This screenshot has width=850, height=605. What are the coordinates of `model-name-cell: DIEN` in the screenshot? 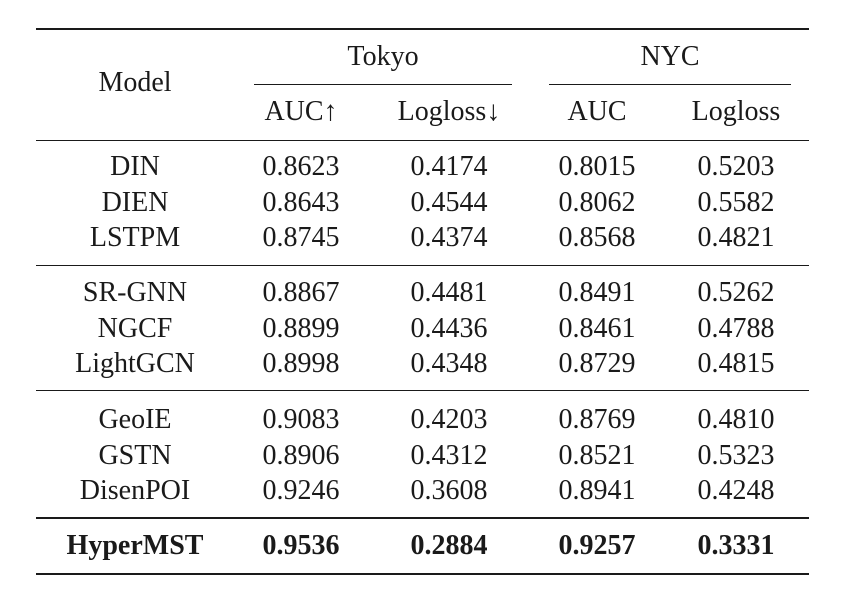 It's located at (135, 202).